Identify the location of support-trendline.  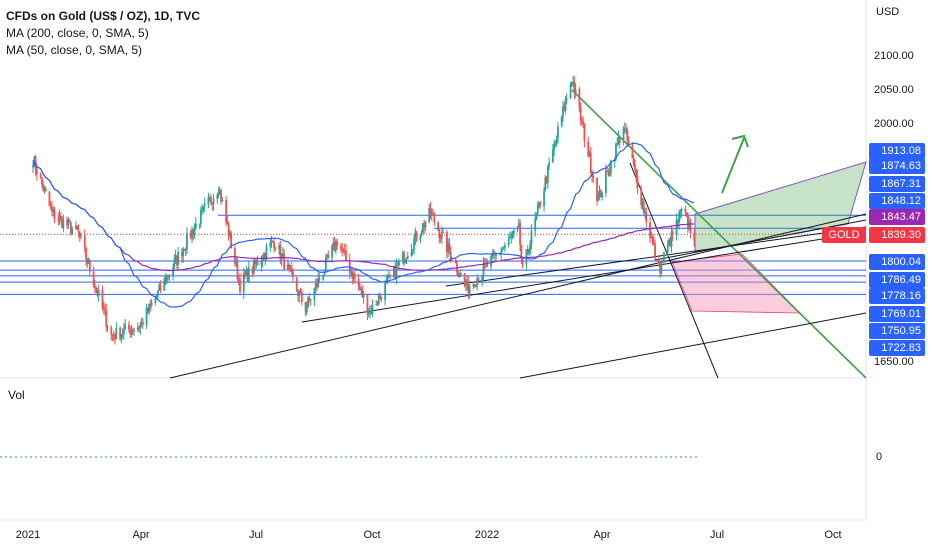
(656, 256).